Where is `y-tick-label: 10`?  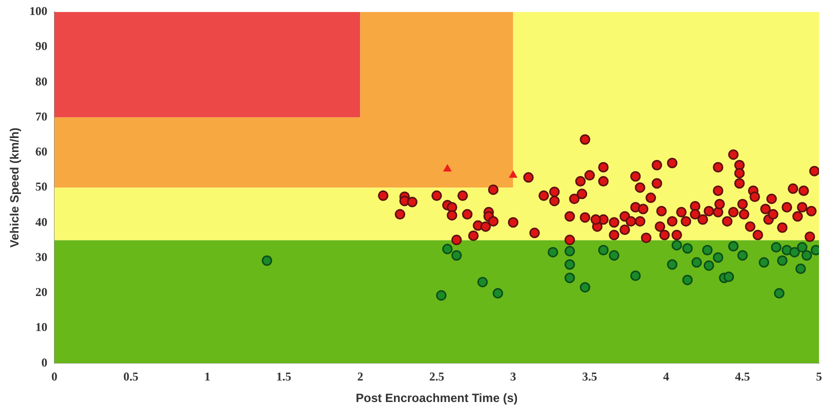 y-tick-label: 10 is located at coordinates (41, 327).